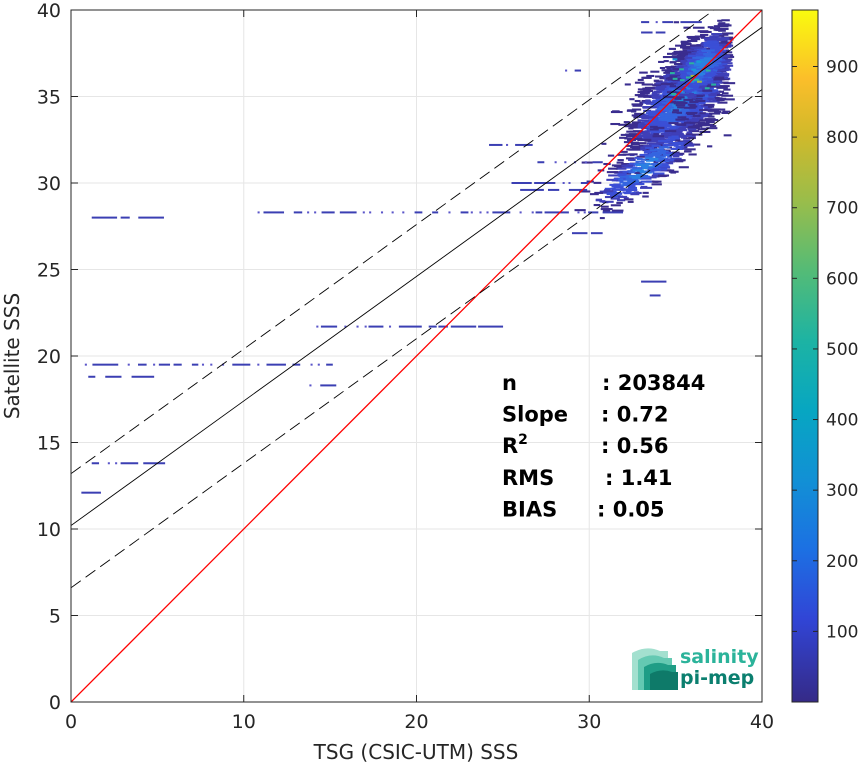 The image size is (865, 767). What do you see at coordinates (639, 478) in the screenshot?
I see `stats-value: : 1.41` at bounding box center [639, 478].